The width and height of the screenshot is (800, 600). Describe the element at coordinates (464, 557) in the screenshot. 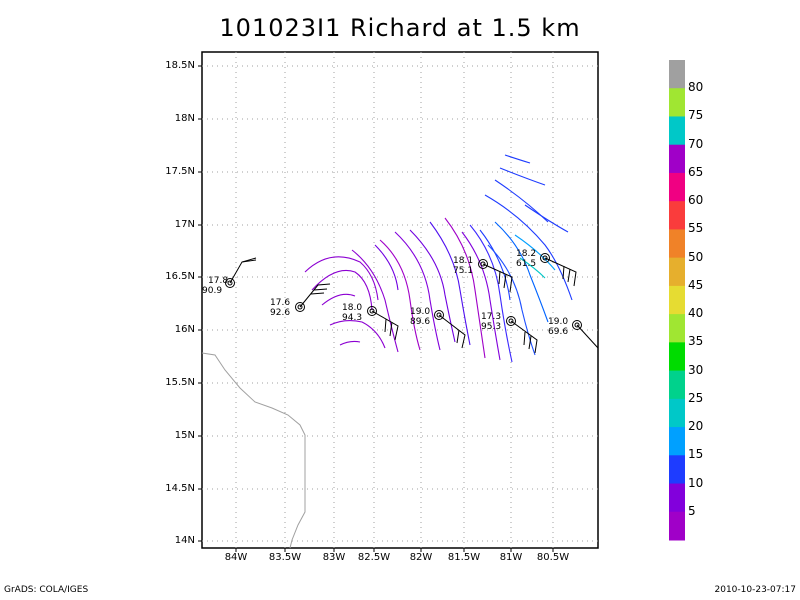

I see `lon-label: 81.5W` at that location.